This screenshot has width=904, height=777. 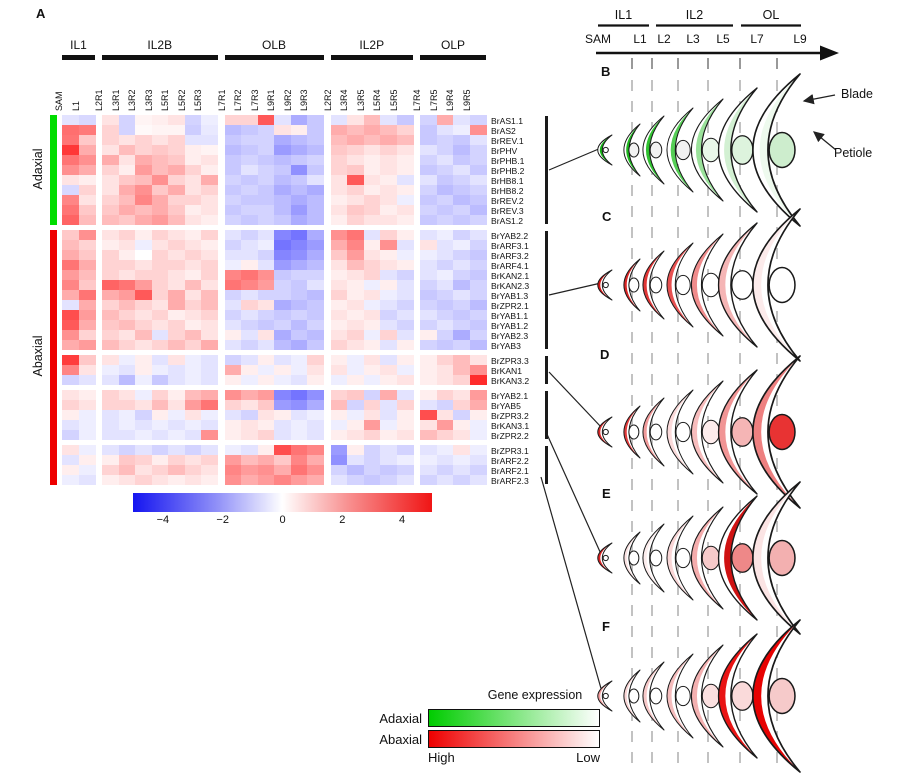 I want to click on leaf-SAM, so click(x=605, y=558).